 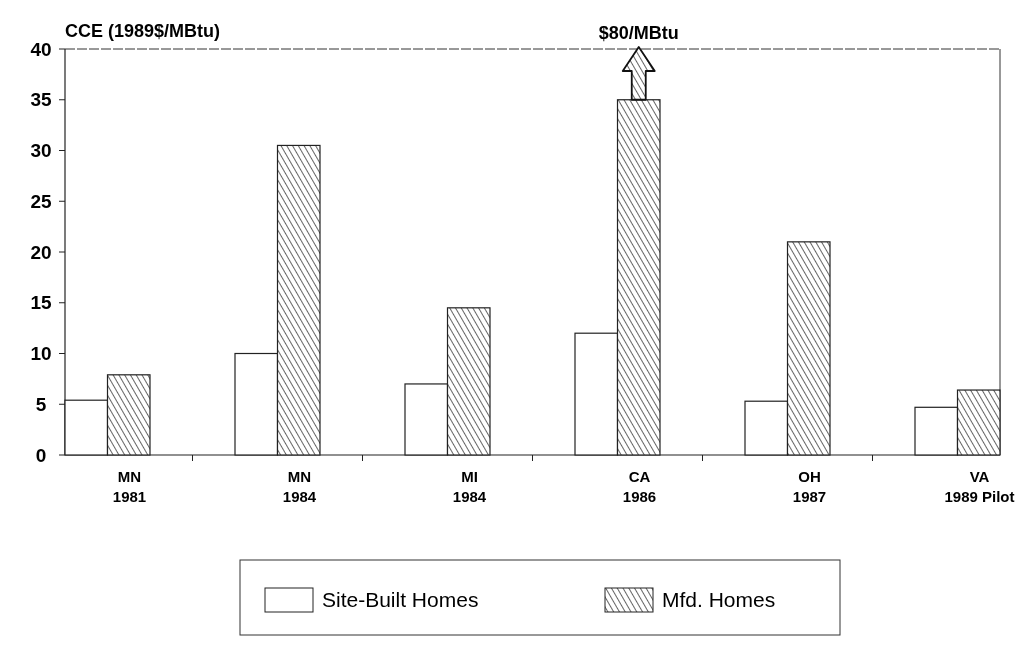 What do you see at coordinates (469, 486) in the screenshot?
I see `x-tick-label: MI 1984` at bounding box center [469, 486].